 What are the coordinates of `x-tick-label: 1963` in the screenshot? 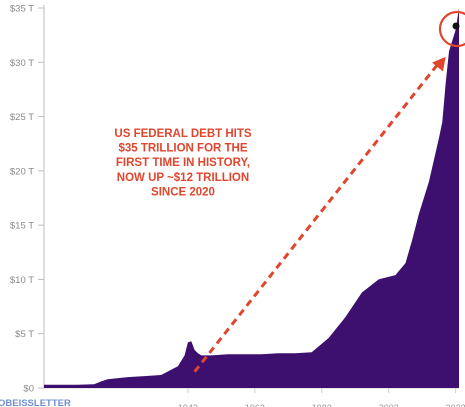 It's located at (255, 405).